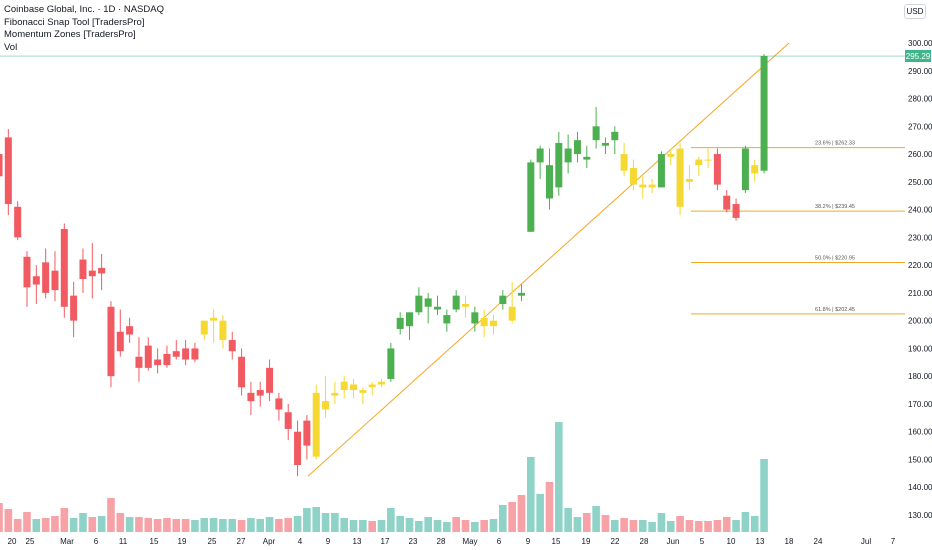  Describe the element at coordinates (74, 22) in the screenshot. I see `indicator-fib-snap: Fibonacci Snap Tool [TradersPro]` at that location.